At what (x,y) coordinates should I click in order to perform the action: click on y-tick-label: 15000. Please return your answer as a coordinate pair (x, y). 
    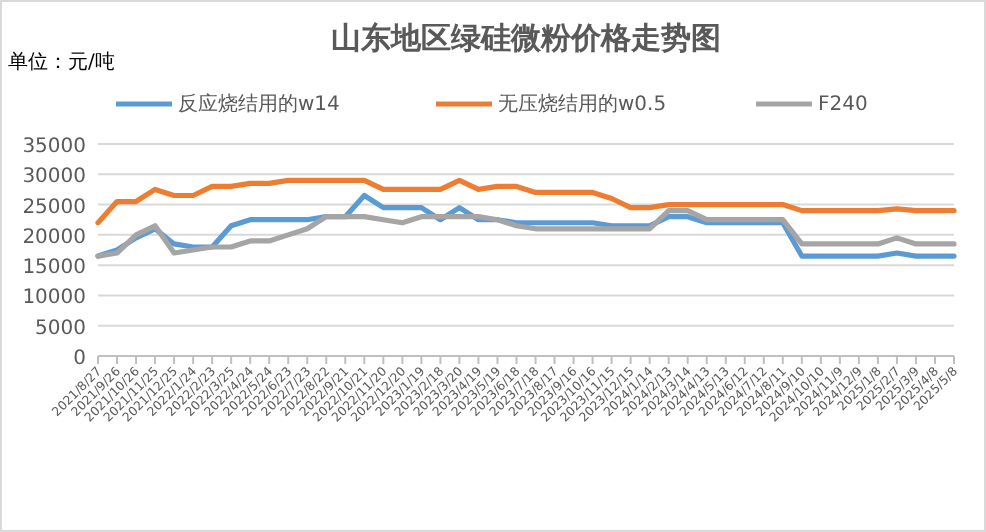
    Looking at the image, I should click on (54, 268).